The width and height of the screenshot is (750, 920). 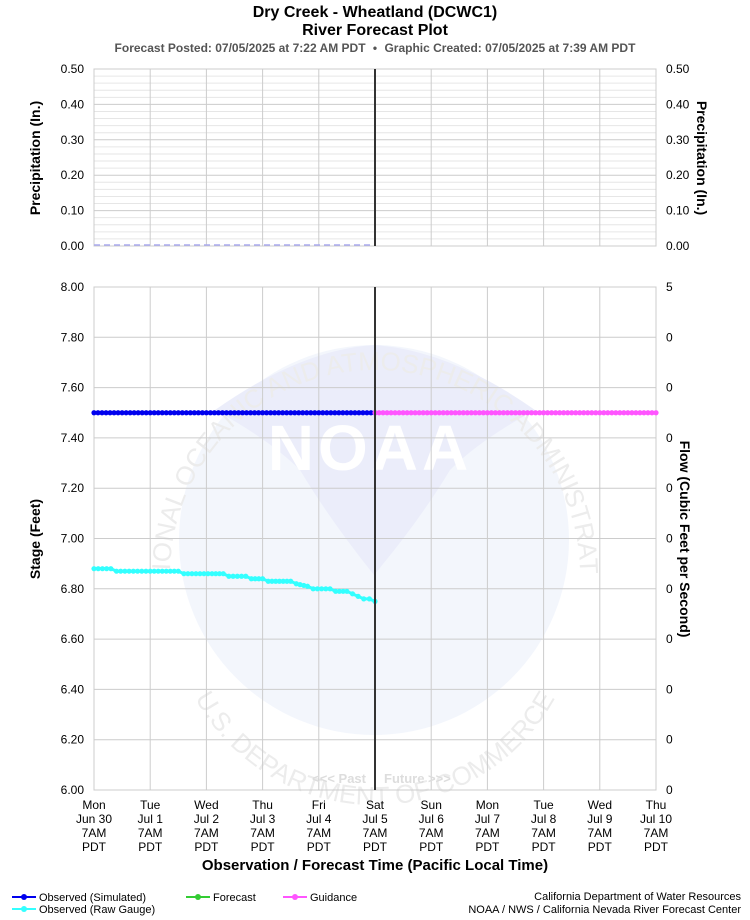 What do you see at coordinates (370, 448) in the screenshot?
I see `noaa-logo-text: NOAA` at bounding box center [370, 448].